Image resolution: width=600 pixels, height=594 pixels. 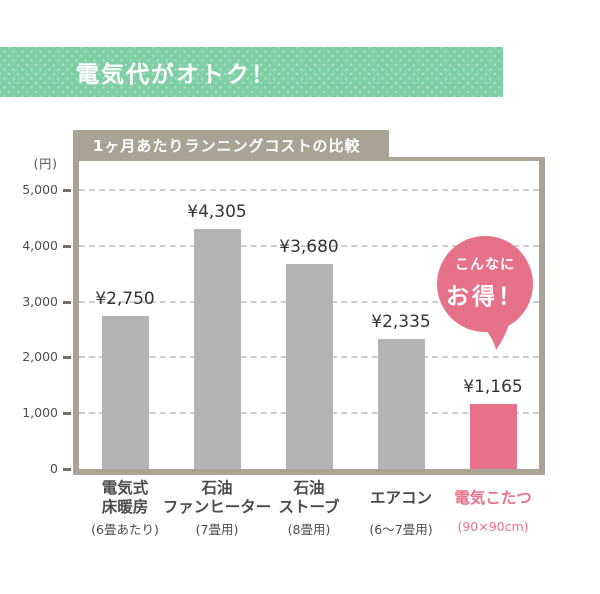 What do you see at coordinates (493, 526) in the screenshot?
I see `category-note: (90×90cm)` at bounding box center [493, 526].